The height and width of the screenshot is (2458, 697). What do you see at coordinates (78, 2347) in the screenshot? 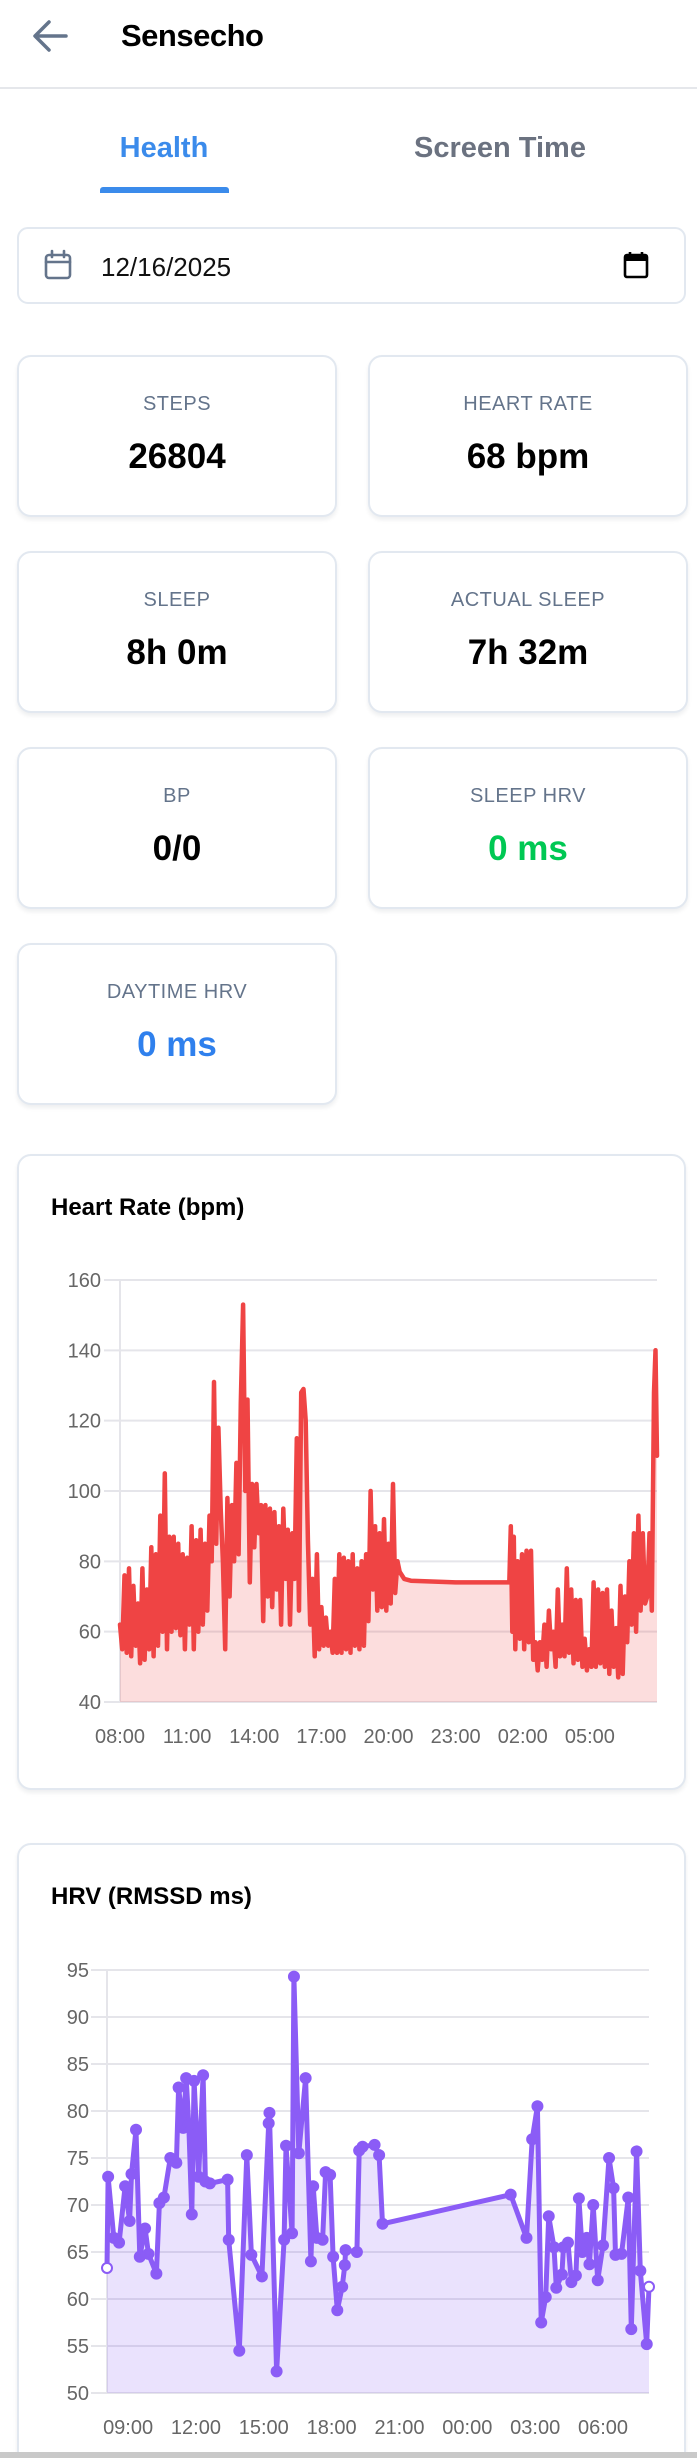
I see `y-tick-label: 55` at bounding box center [78, 2347].